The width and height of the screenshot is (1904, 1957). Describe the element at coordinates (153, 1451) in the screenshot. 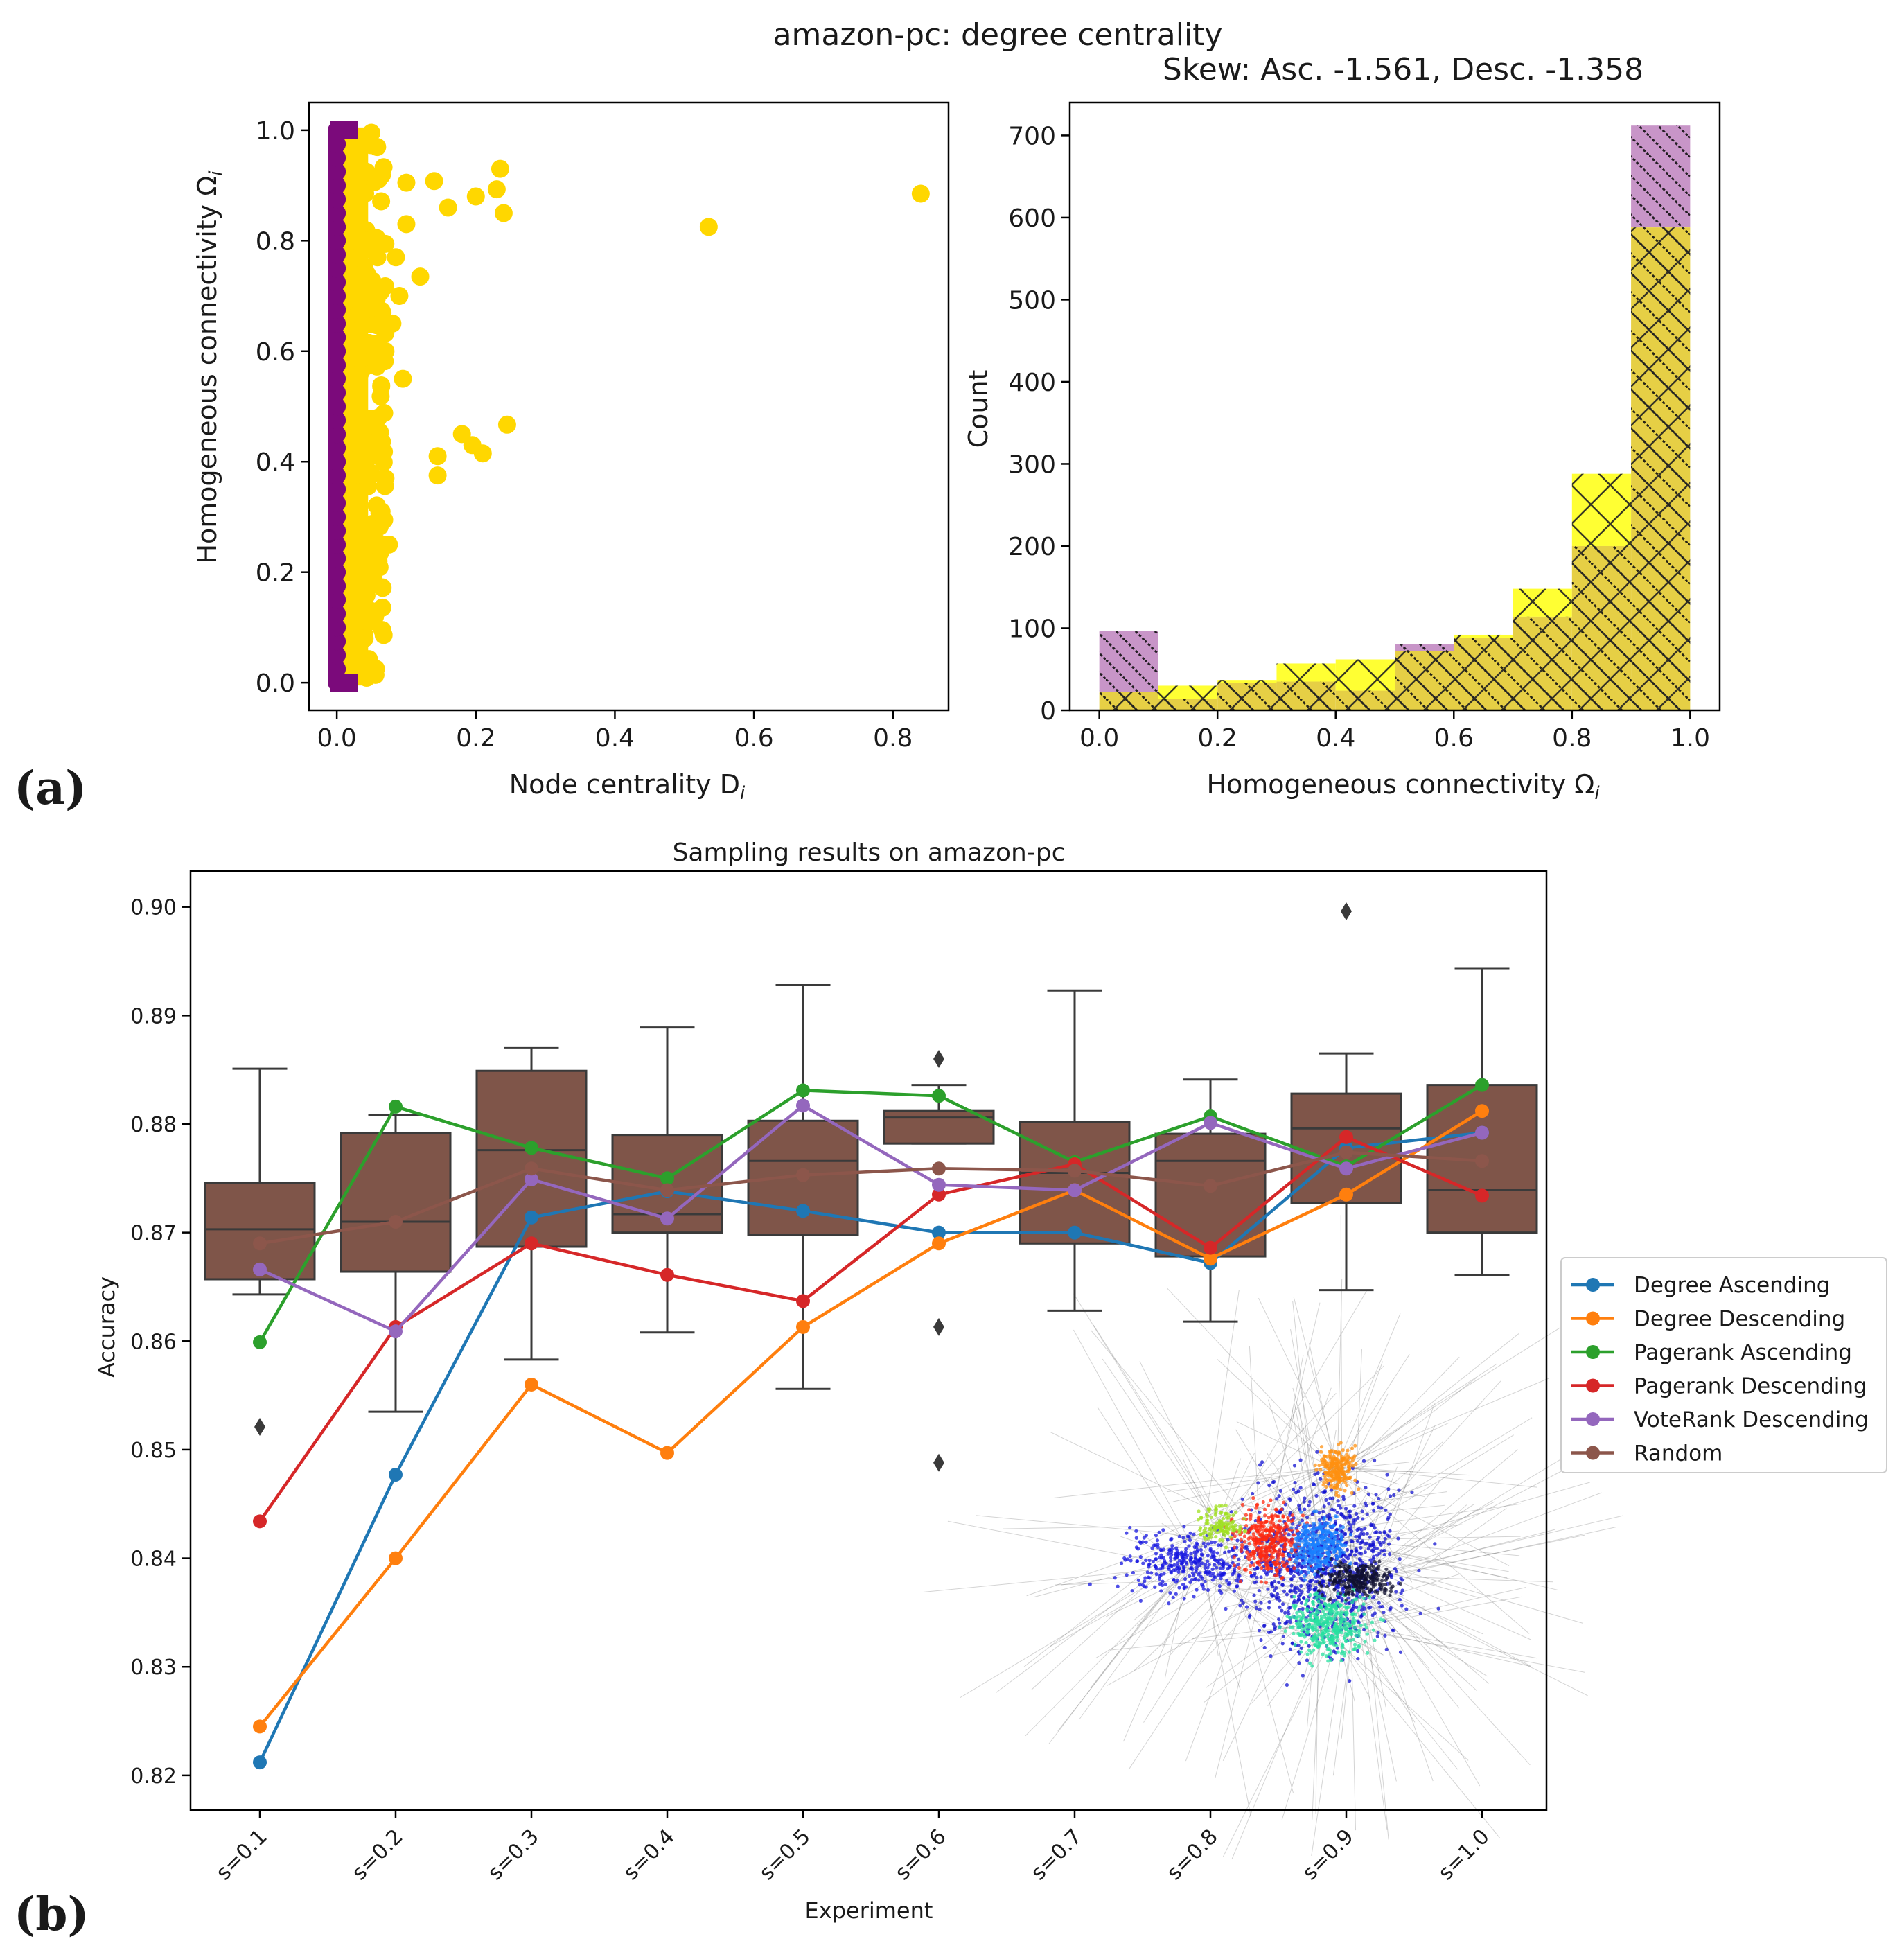

I see `sampling-y-tick-label: 0.85` at that location.